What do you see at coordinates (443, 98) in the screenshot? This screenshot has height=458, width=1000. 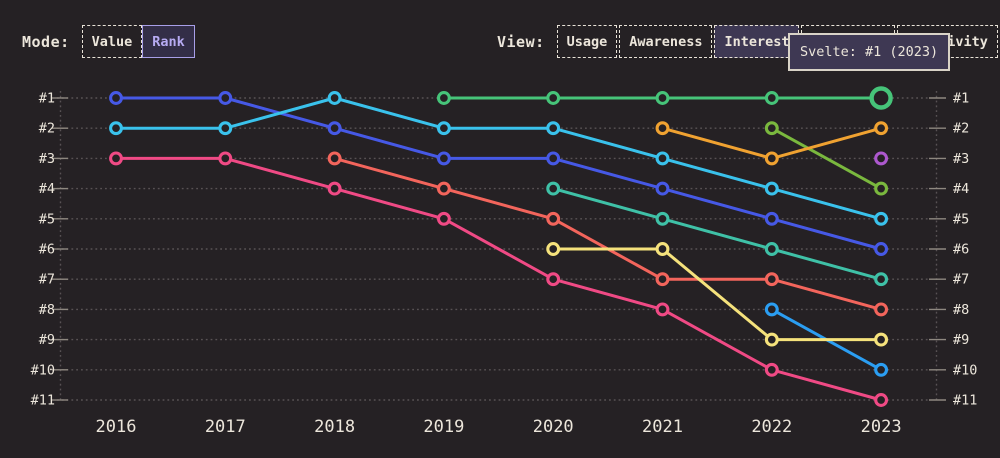 I see `point-svelte-2019` at bounding box center [443, 98].